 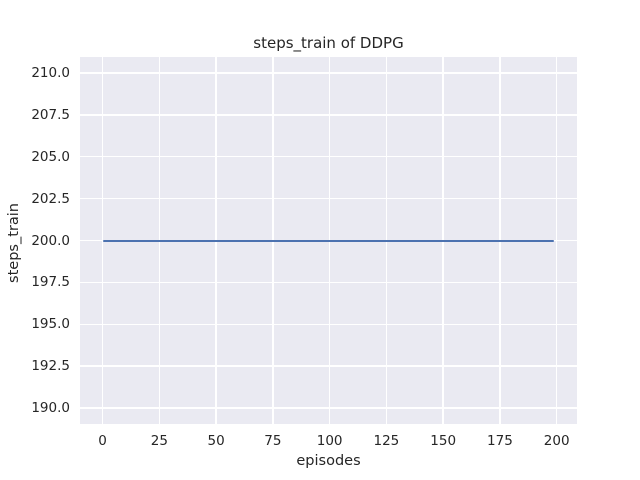 What do you see at coordinates (159, 441) in the screenshot?
I see `x-tick-label: 25` at bounding box center [159, 441].